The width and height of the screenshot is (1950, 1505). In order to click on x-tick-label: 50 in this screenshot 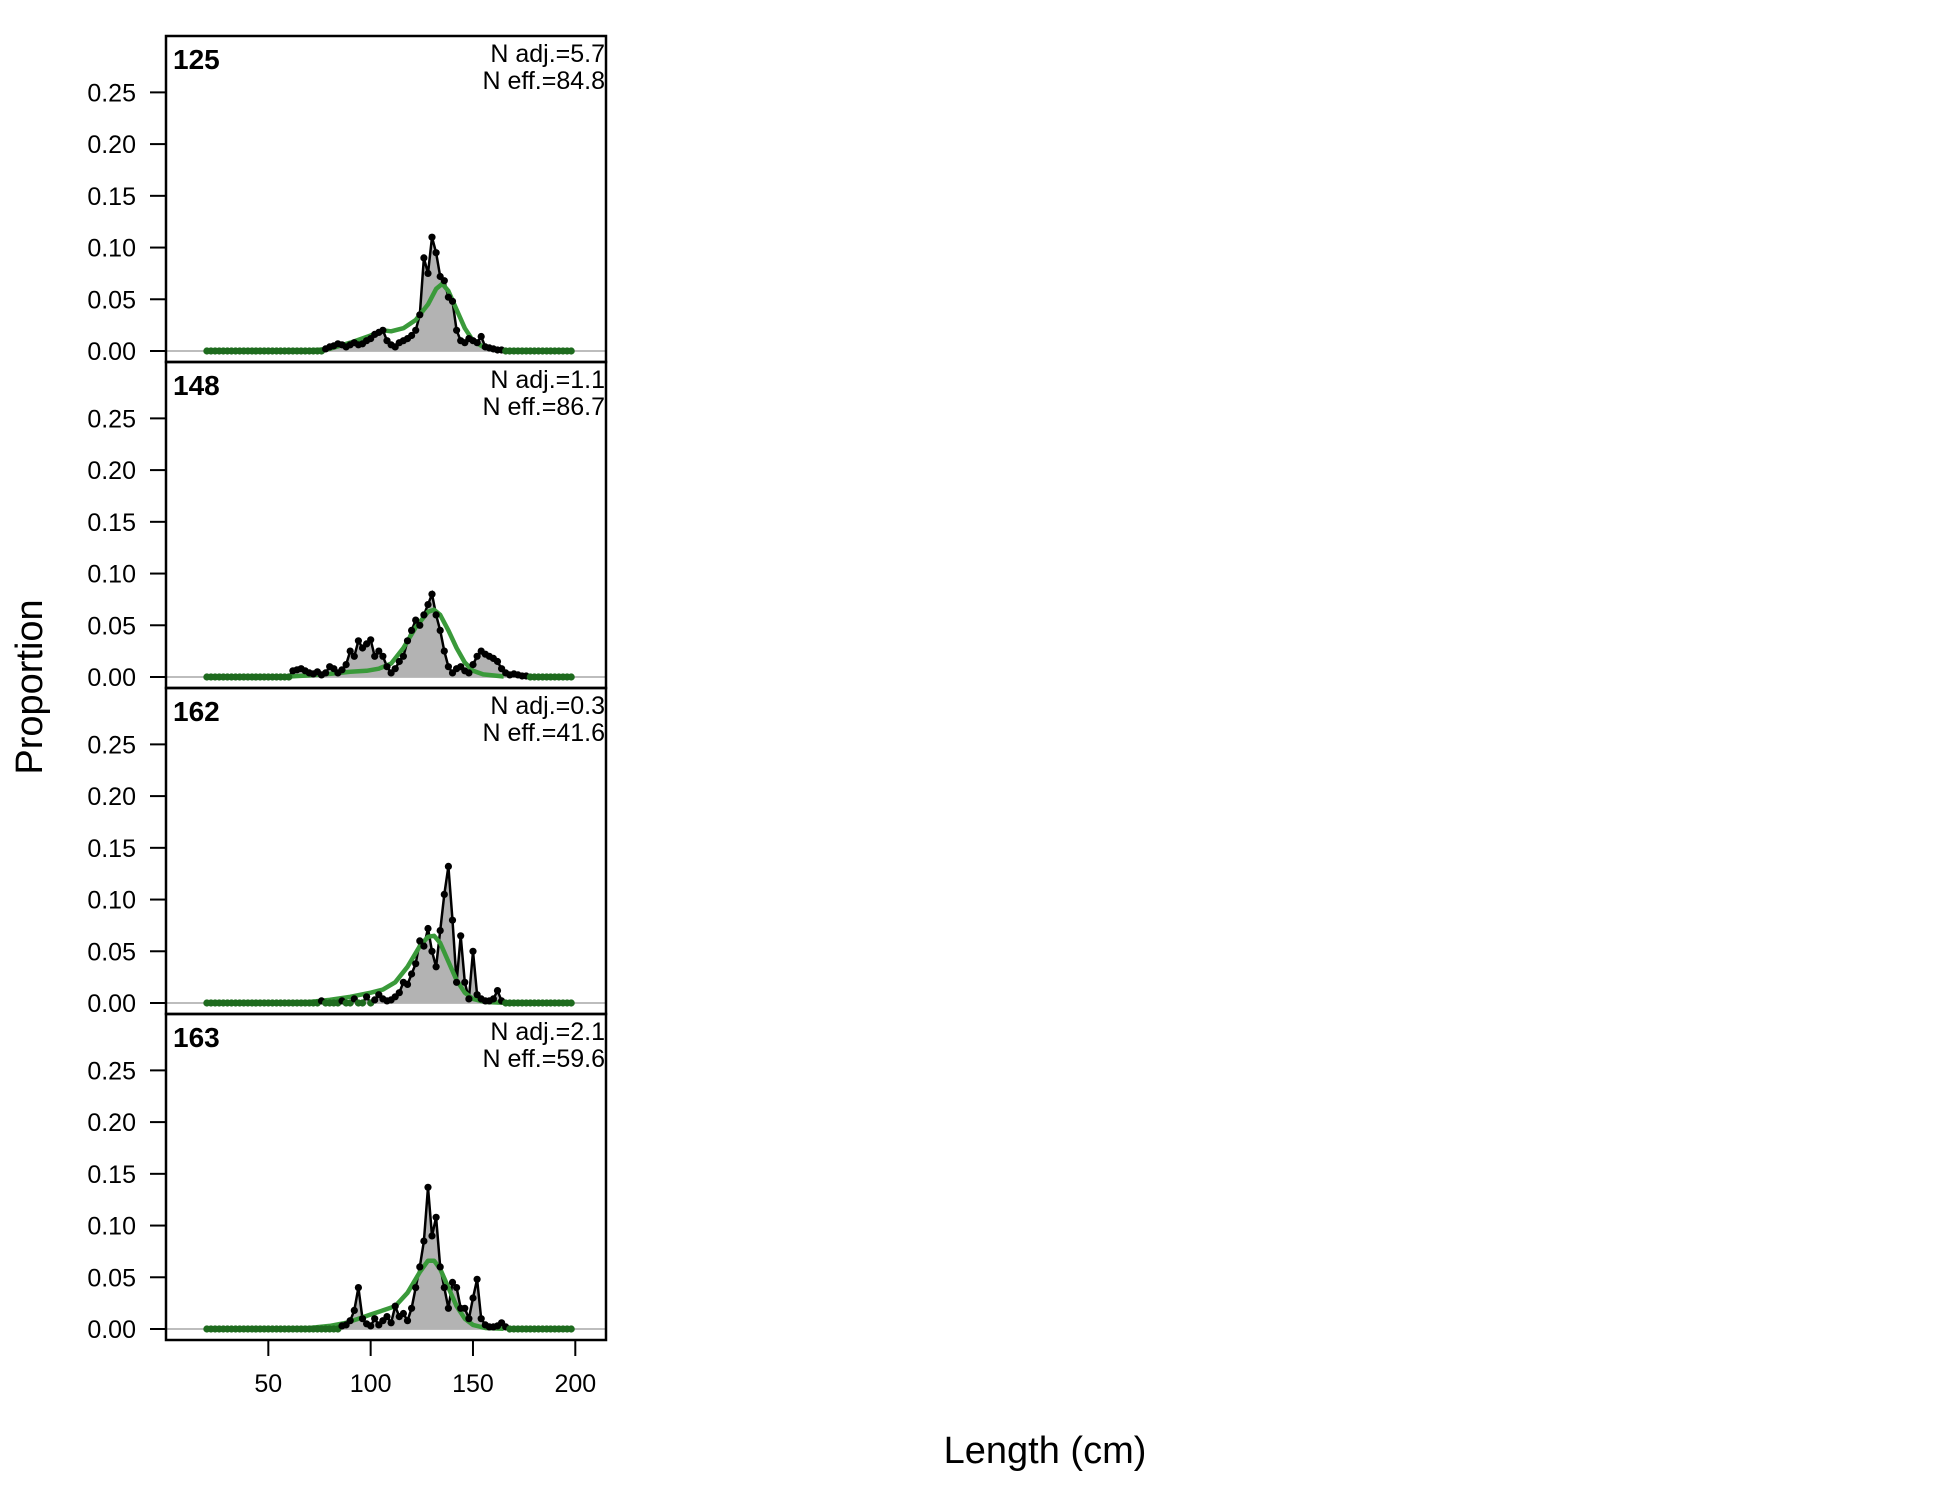, I will do `click(268, 1384)`.